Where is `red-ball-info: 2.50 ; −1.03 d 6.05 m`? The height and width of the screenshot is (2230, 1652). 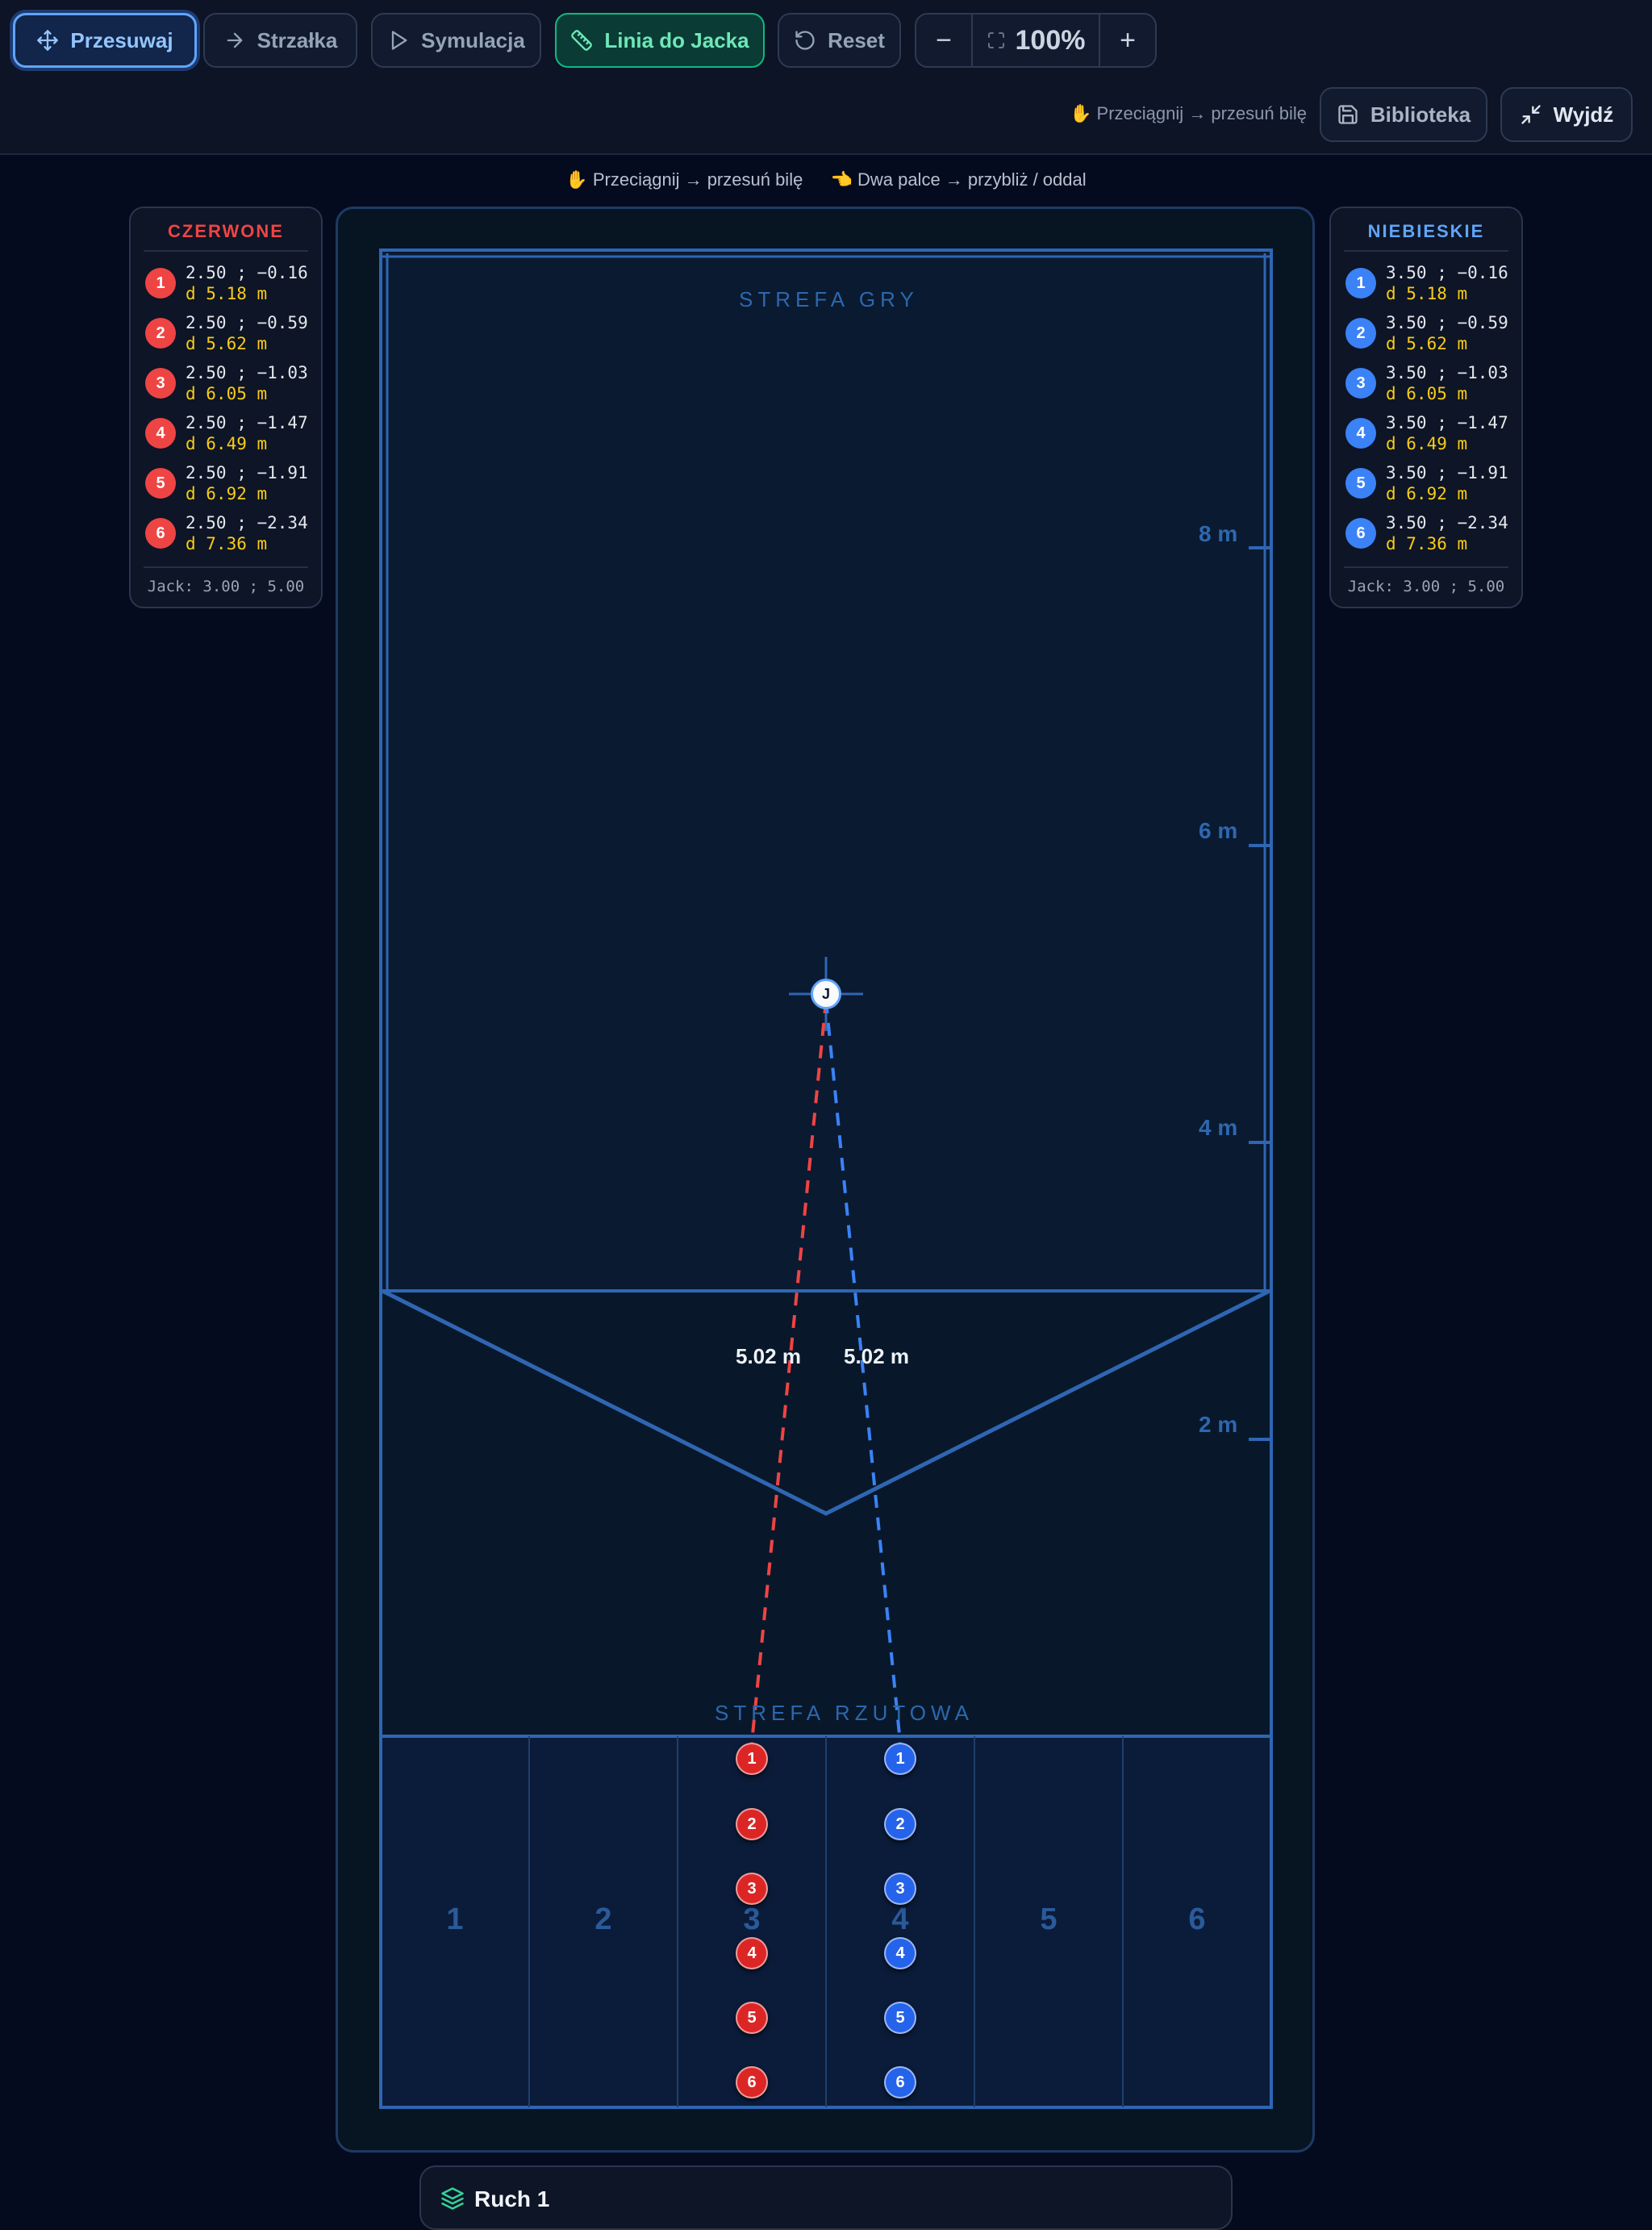 red-ball-info: 2.50 ; −1.03 d 6.05 m is located at coordinates (247, 383).